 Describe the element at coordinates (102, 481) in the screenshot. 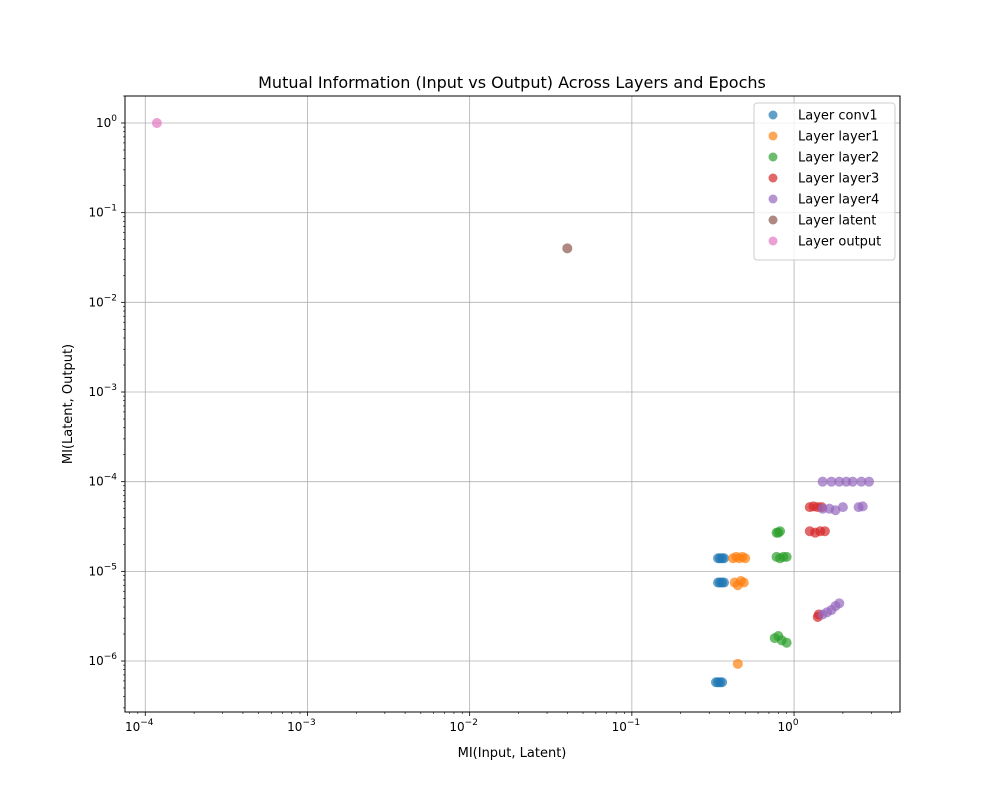

I see `y-tick-label: 10⁻⁴` at that location.